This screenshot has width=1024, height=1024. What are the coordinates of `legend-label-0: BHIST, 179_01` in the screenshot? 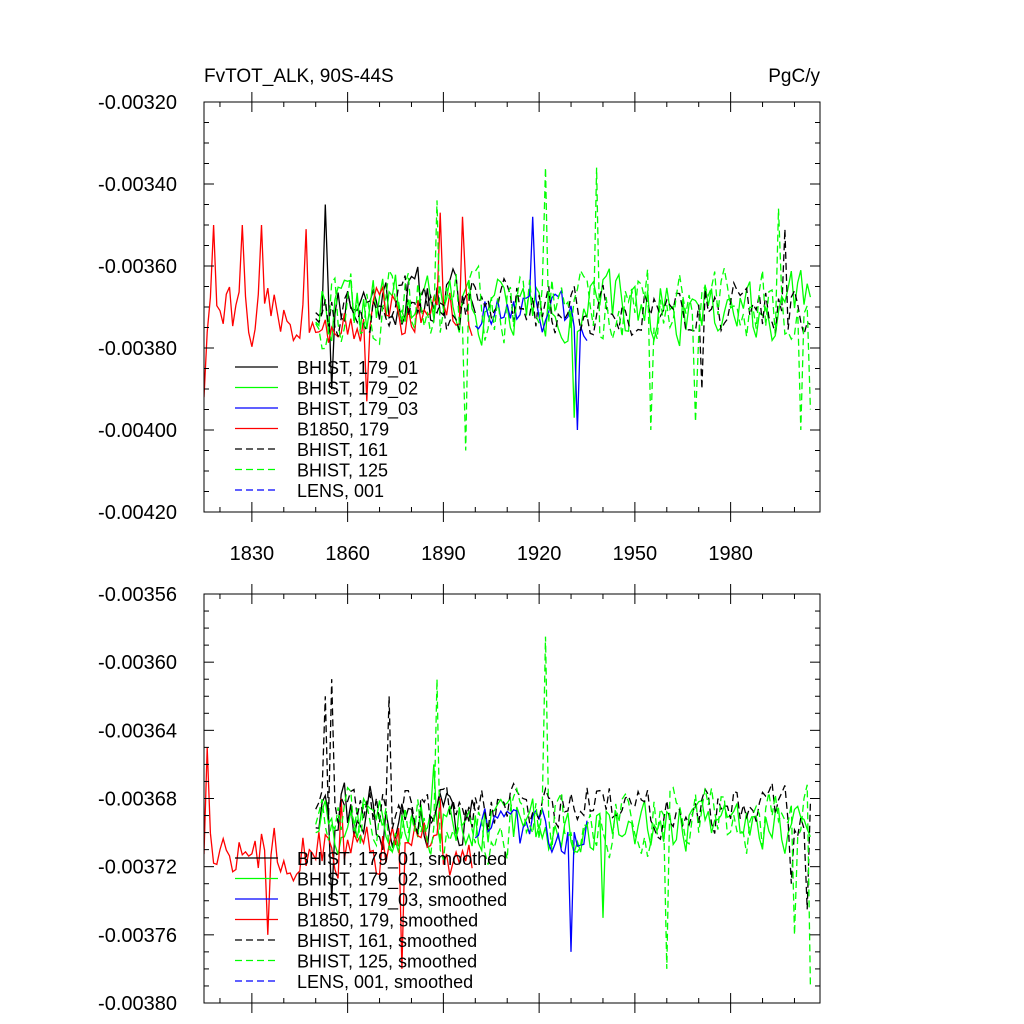 It's located at (357, 368).